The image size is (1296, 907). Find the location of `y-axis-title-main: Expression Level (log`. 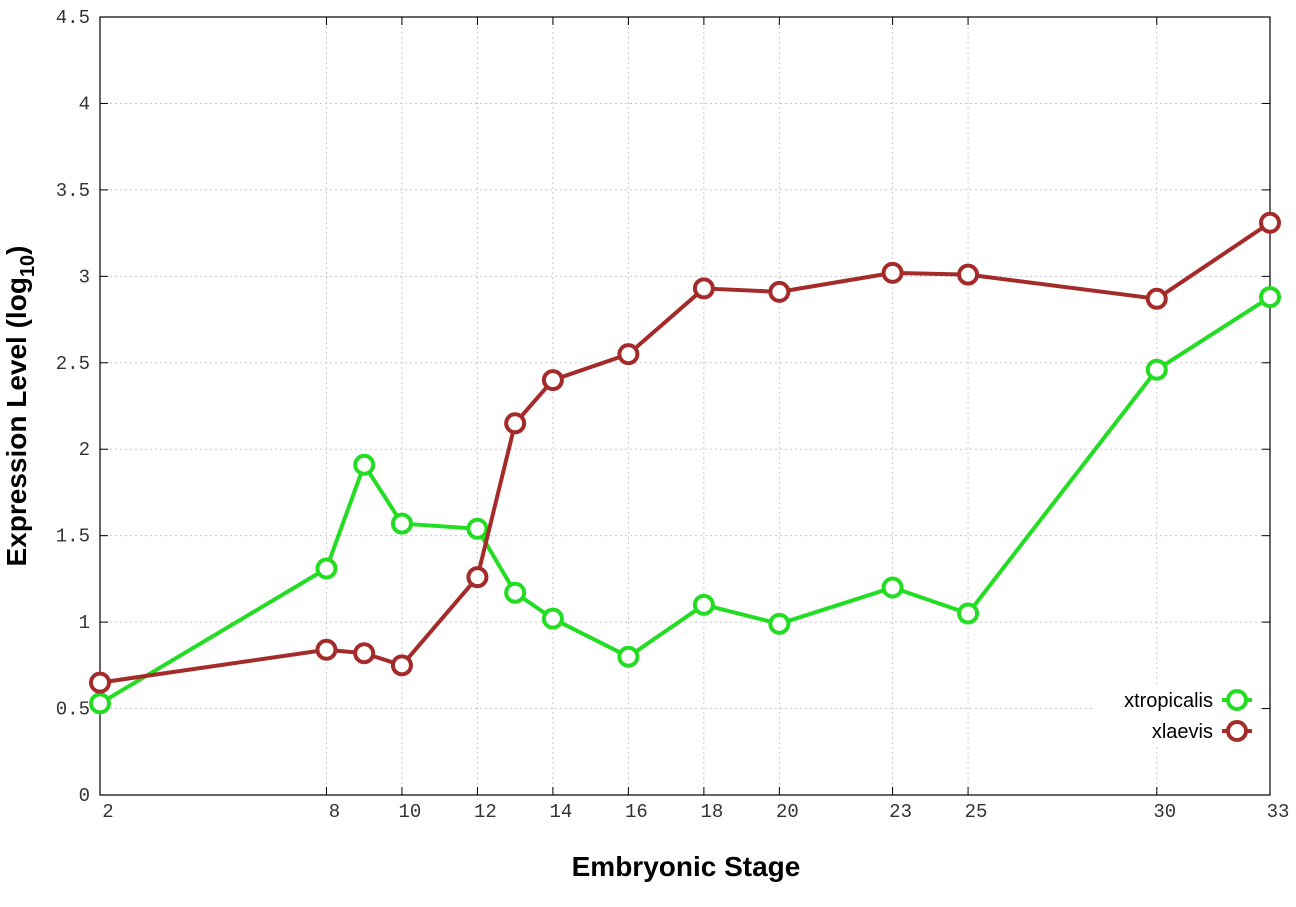

y-axis-title-main: Expression Level (log is located at coordinates (16, 421).